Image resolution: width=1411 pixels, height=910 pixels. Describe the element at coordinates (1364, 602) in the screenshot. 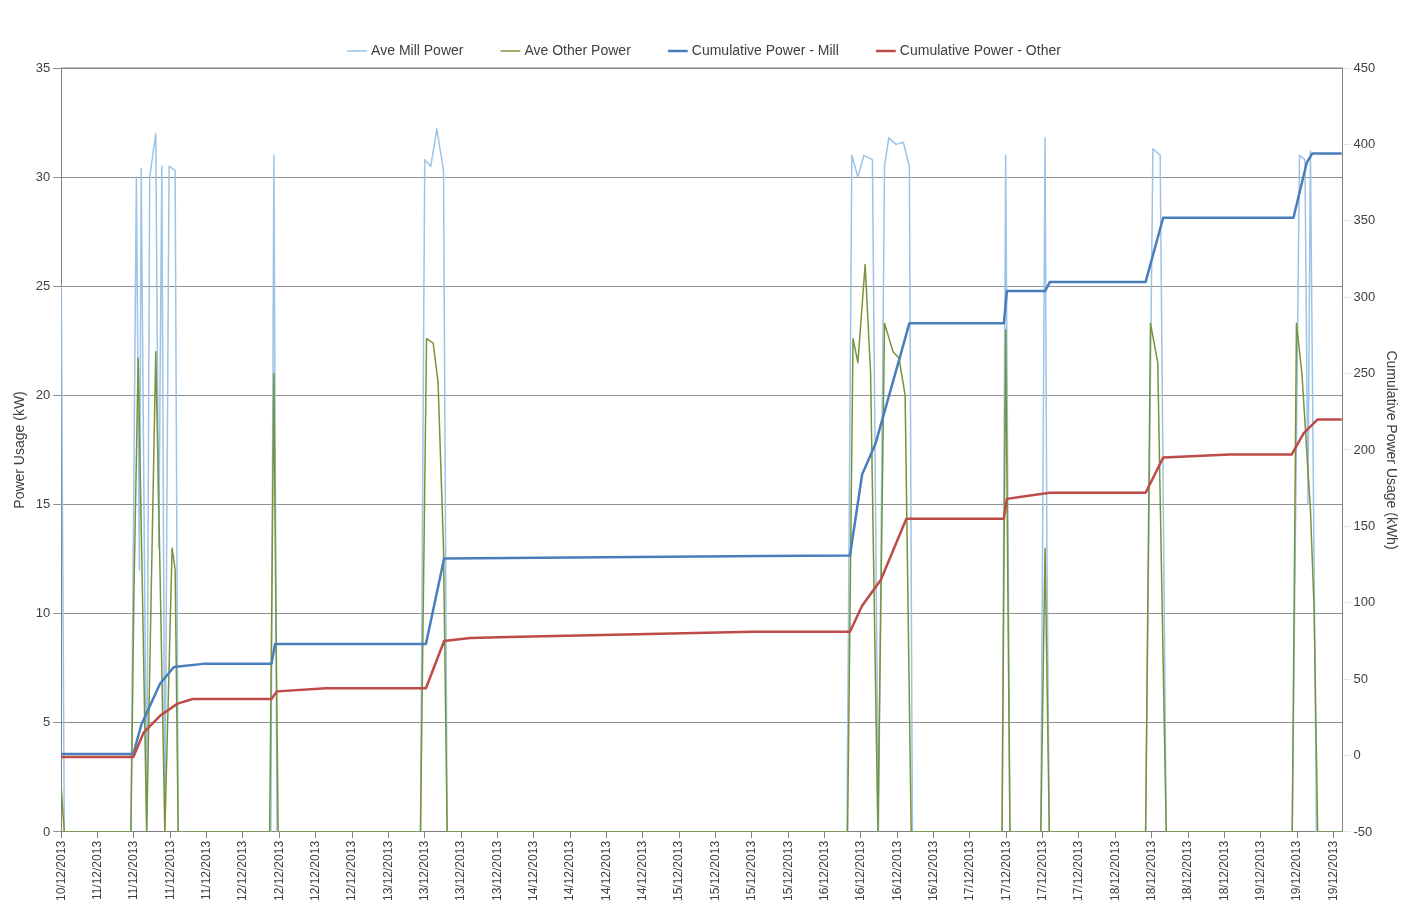

I see `y2-tick-label: 100` at that location.